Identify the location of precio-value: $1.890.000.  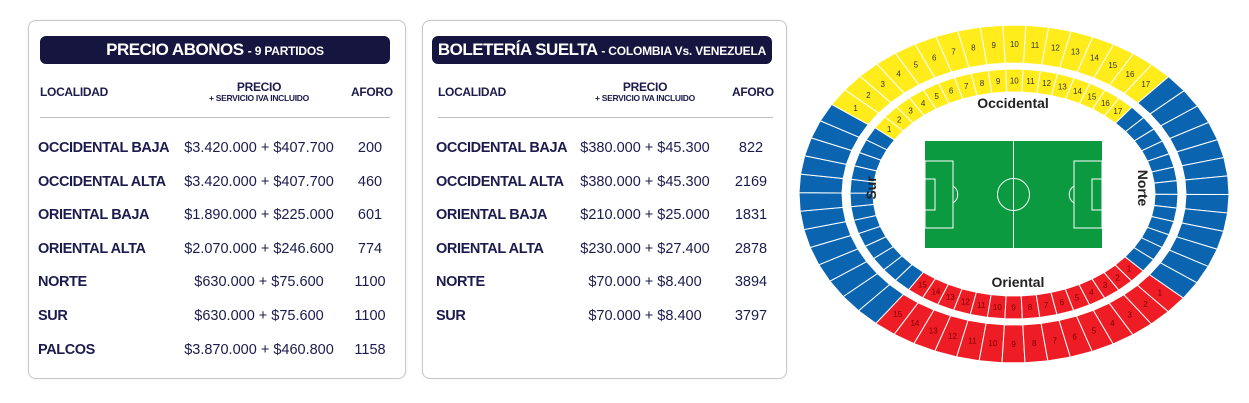
(220, 215).